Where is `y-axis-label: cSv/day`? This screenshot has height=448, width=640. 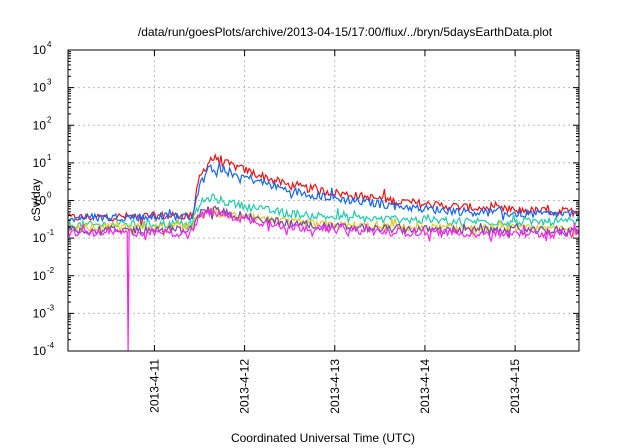 y-axis-label: cSv/day is located at coordinates (36, 200).